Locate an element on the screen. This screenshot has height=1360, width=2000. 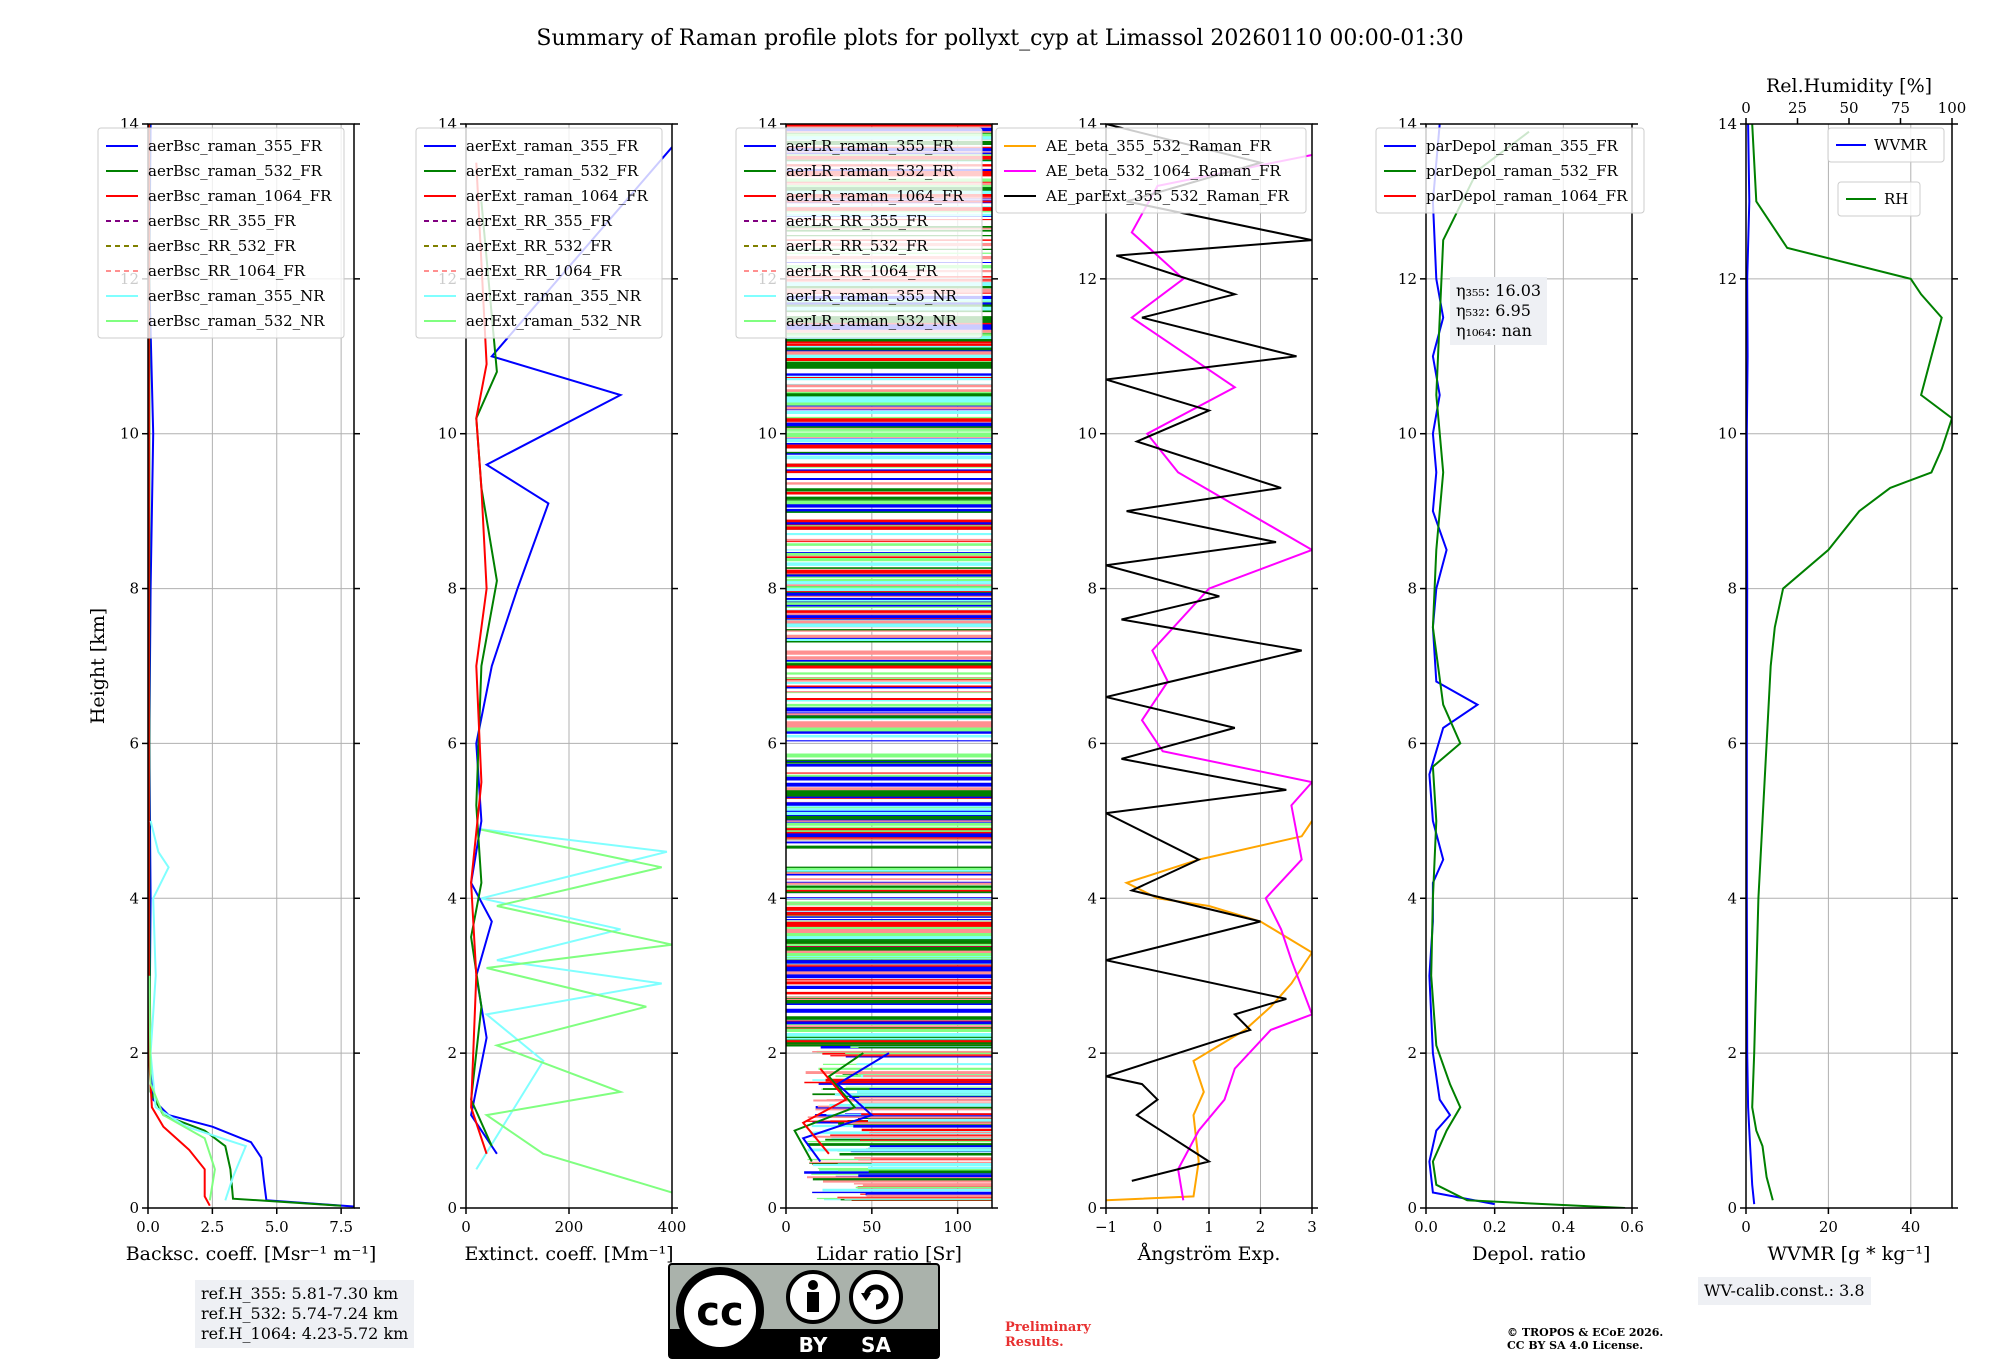
eta-box: η₃₅₅: 16.03 η₅₃₂: 6.95 η₁₀₆₄: nan is located at coordinates (1499, 311).